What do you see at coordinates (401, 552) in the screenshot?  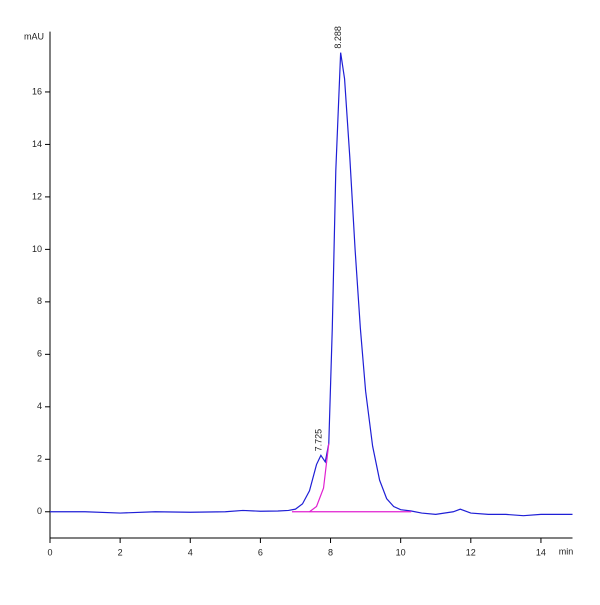 I see `x-tick-label: 10` at bounding box center [401, 552].